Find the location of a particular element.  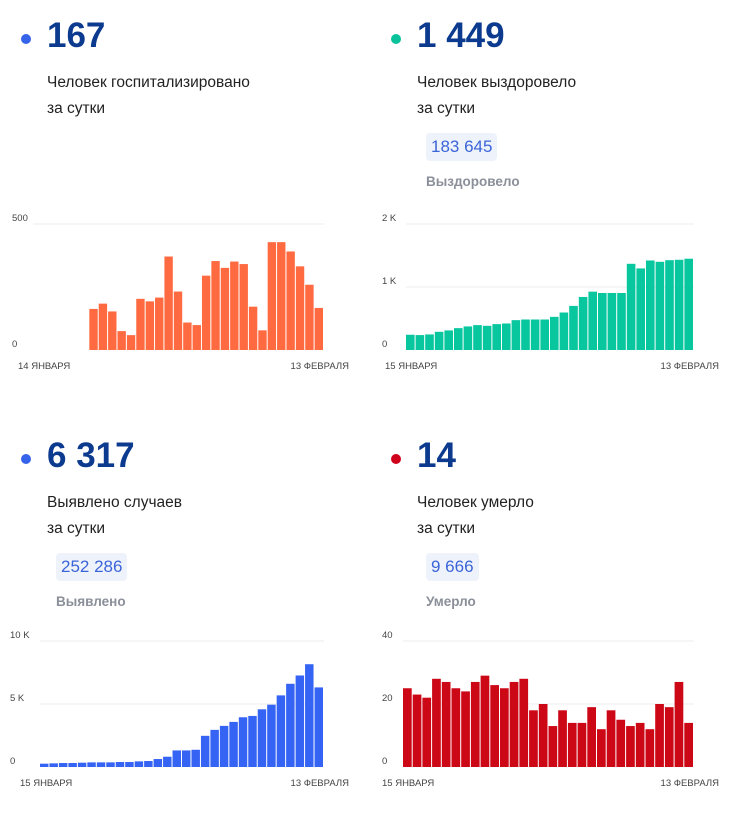

label-line: Человек госпитализировано is located at coordinates (148, 82).